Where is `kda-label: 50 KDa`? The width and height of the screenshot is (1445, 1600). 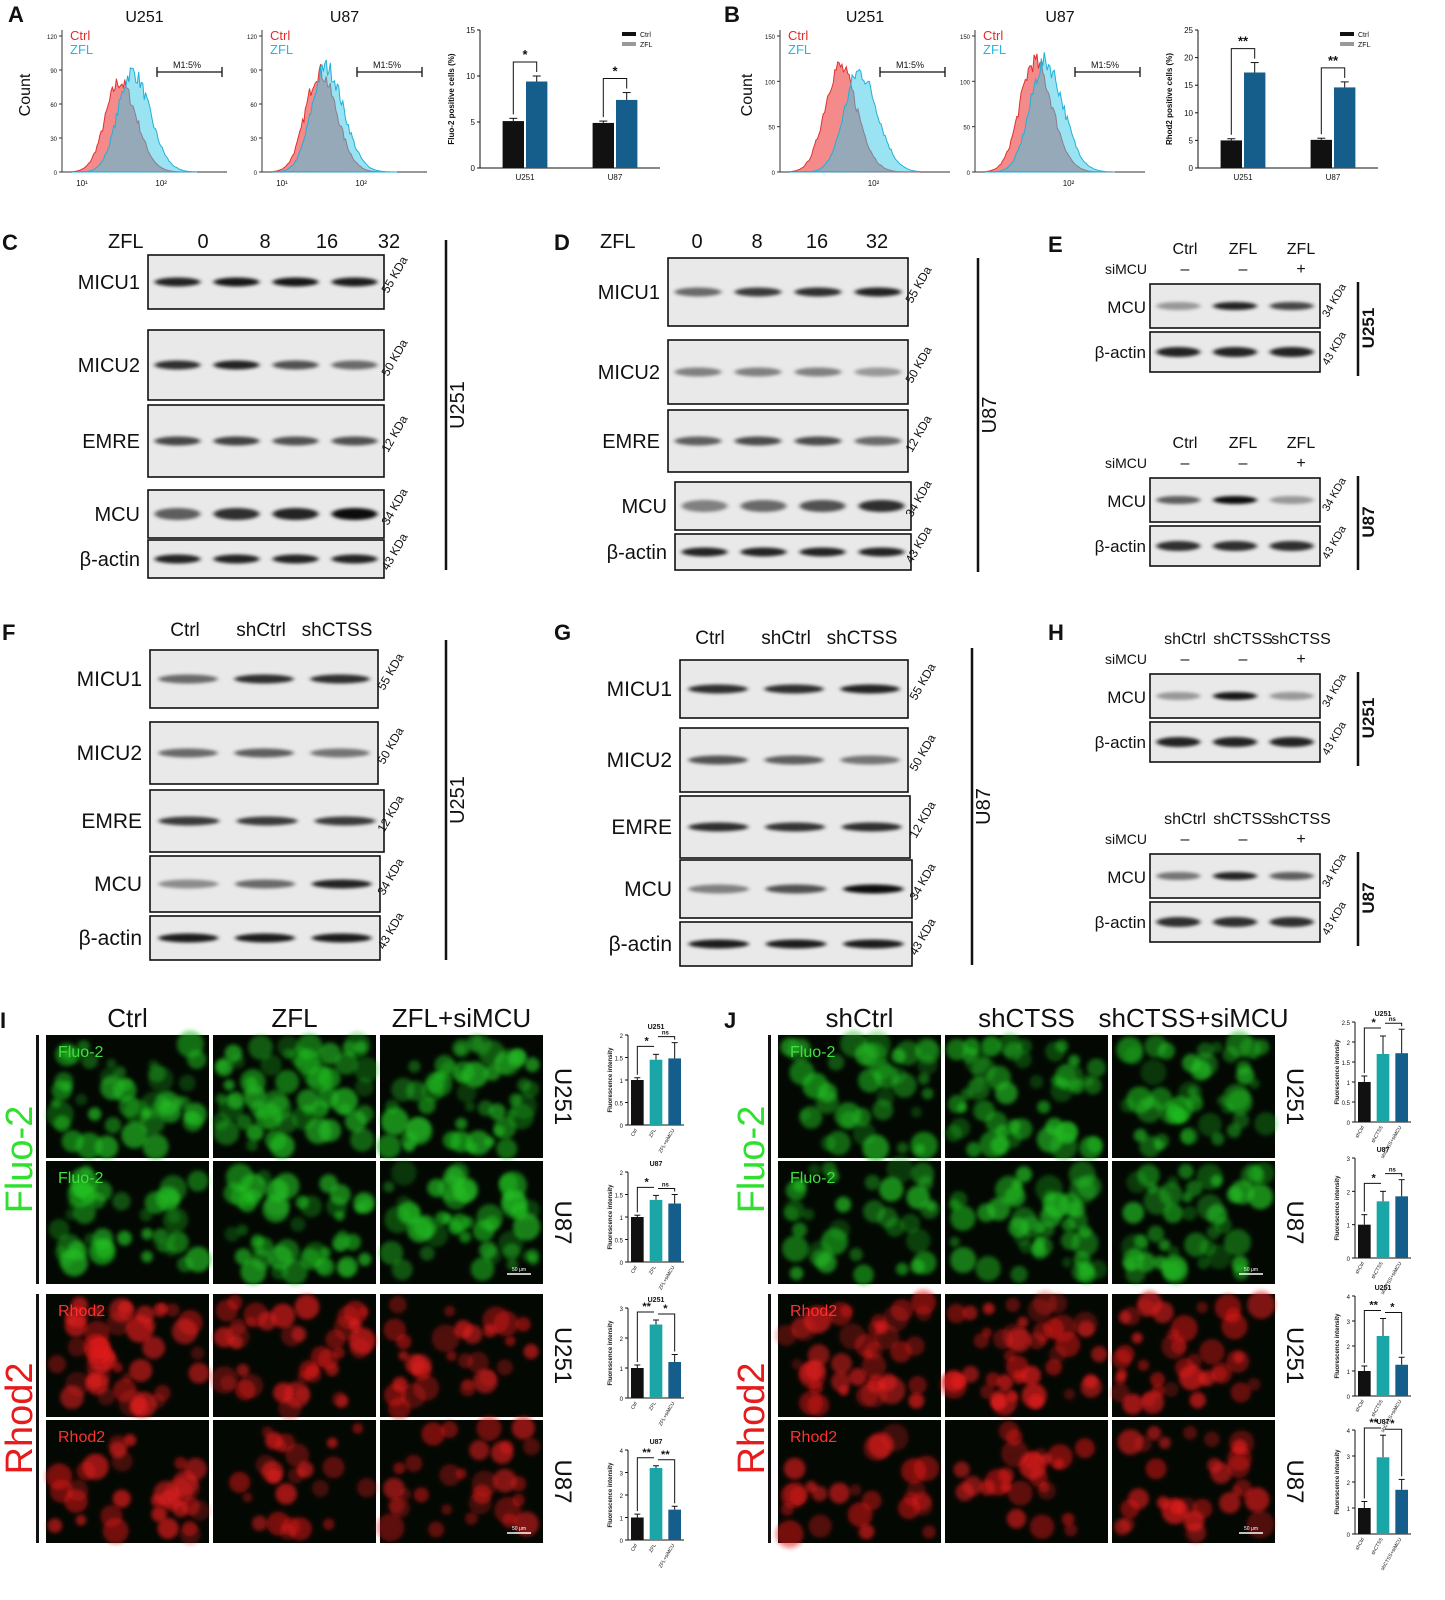 kda-label: 50 KDa is located at coordinates (922, 753).